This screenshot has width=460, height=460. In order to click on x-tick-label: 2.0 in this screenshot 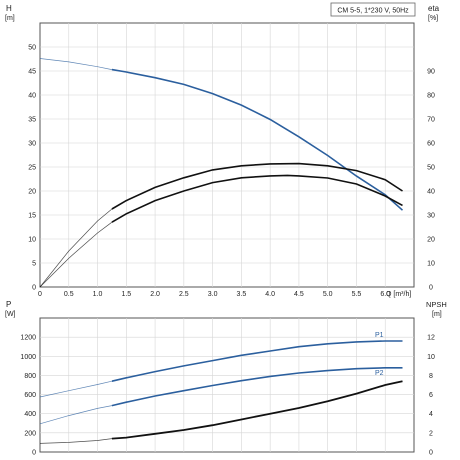, I will do `click(155, 294)`.